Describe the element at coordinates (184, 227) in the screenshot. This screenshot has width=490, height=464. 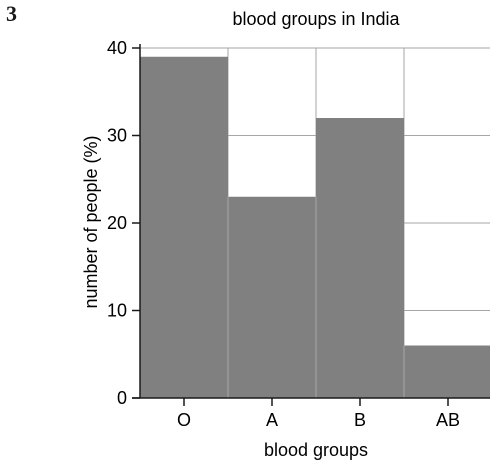
I see `bar-o` at that location.